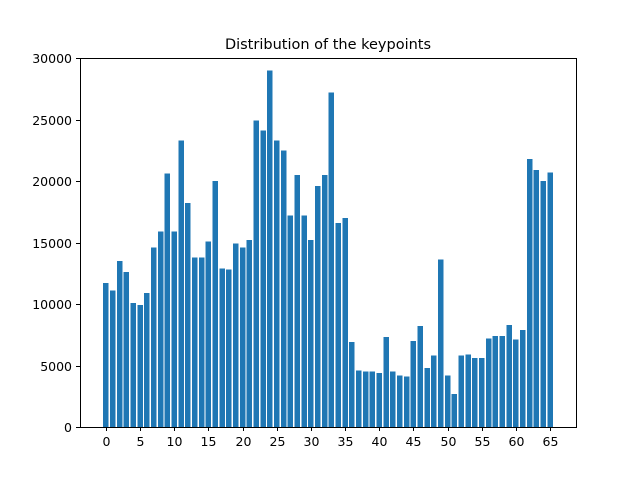 Image resolution: width=640 pixels, height=480 pixels. What do you see at coordinates (312, 441) in the screenshot?
I see `x-tick-label: 30` at bounding box center [312, 441].